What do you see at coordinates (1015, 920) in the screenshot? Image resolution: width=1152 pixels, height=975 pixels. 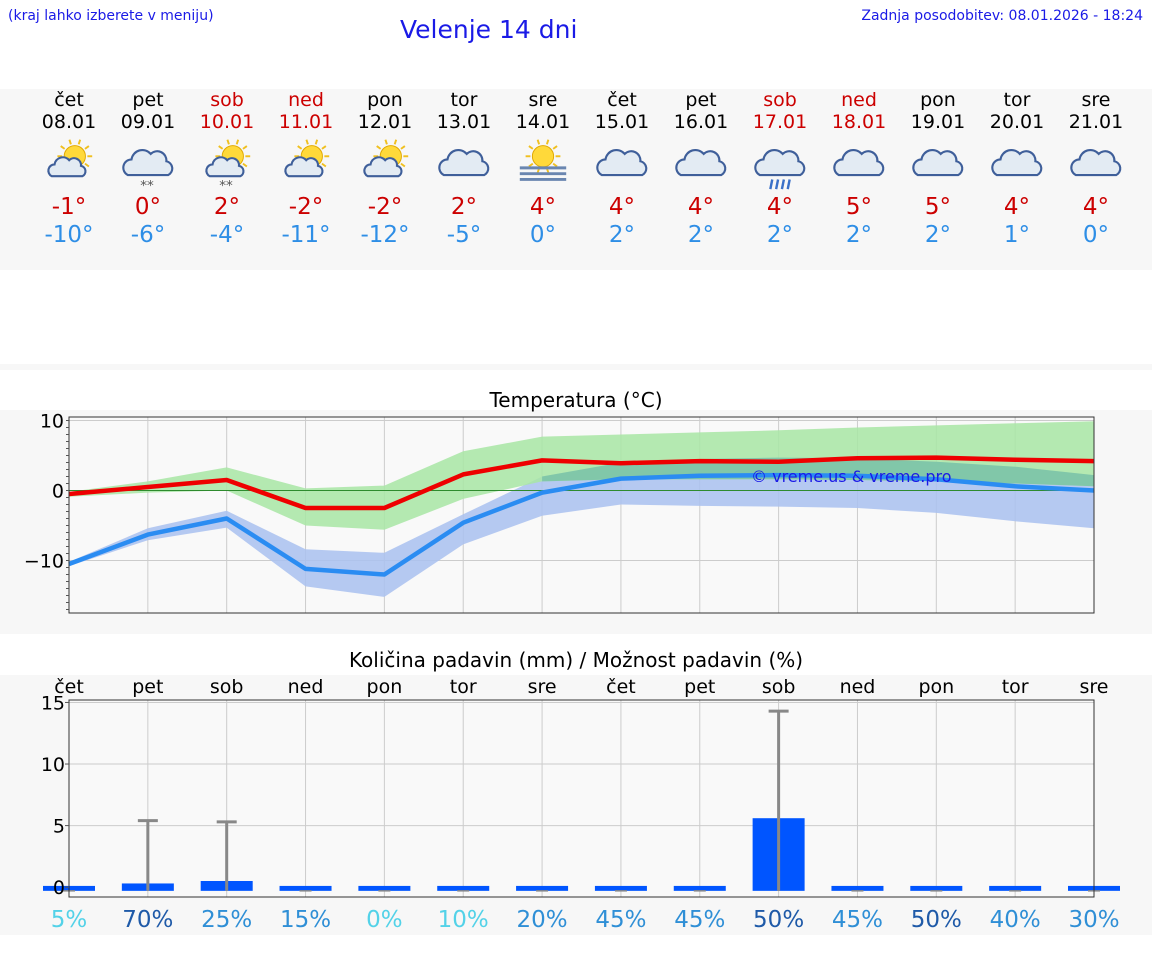 I see `precip-probability: 40%` at bounding box center [1015, 920].